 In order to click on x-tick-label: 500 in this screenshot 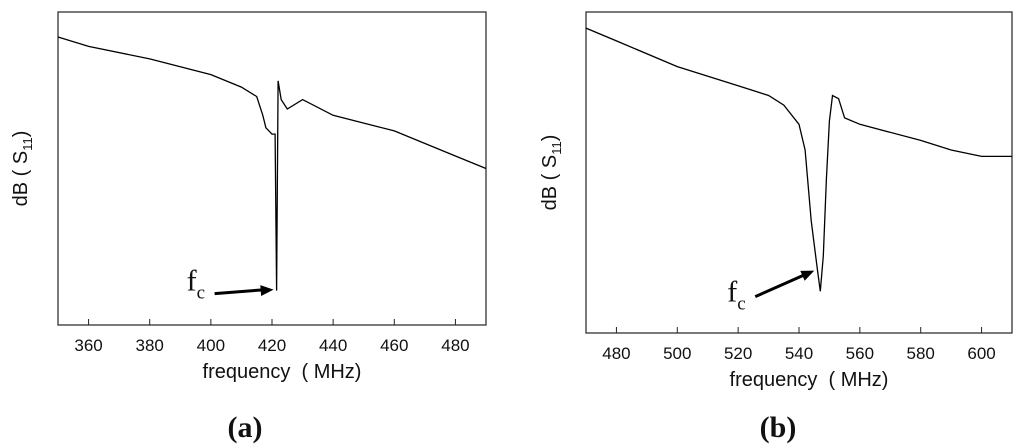, I will do `click(677, 353)`.